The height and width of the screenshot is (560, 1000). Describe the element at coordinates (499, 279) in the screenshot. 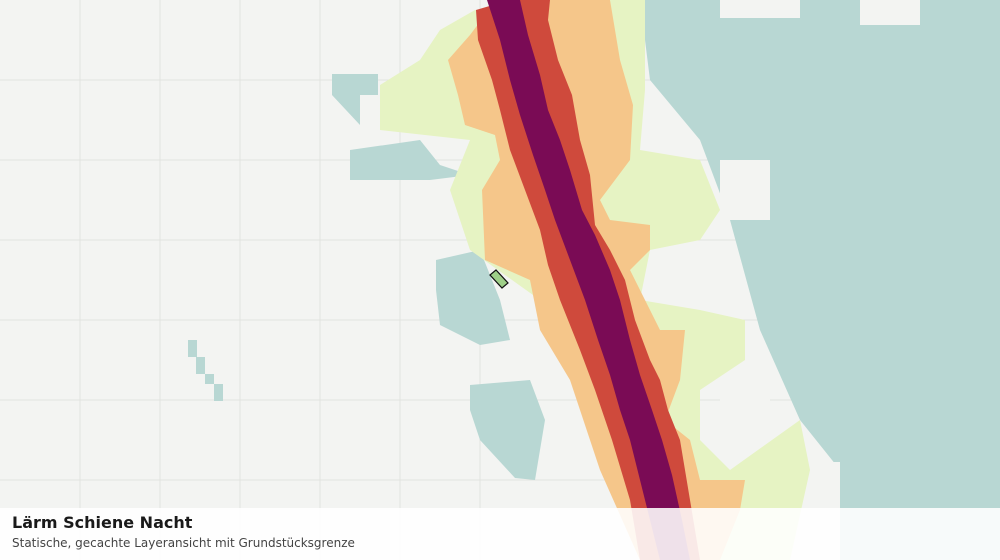

I see `parcel-boundary` at that location.